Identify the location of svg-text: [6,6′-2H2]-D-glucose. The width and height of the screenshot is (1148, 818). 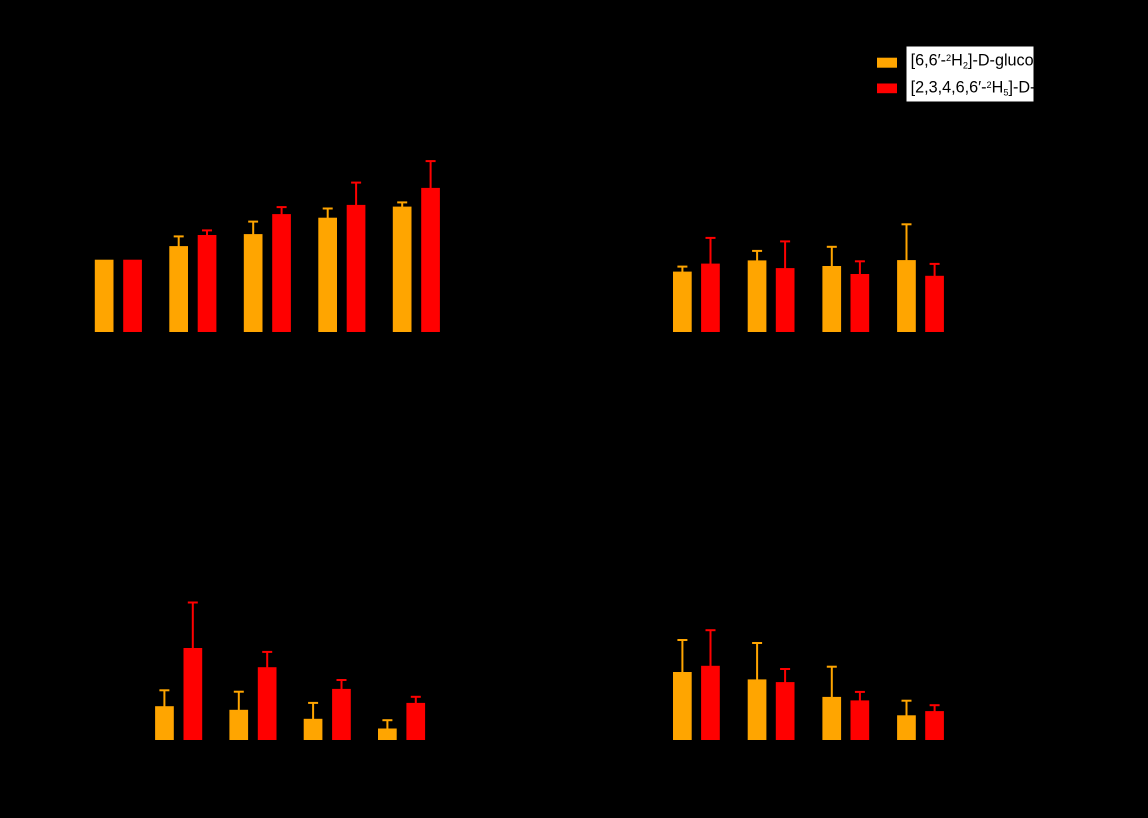
(981, 60).